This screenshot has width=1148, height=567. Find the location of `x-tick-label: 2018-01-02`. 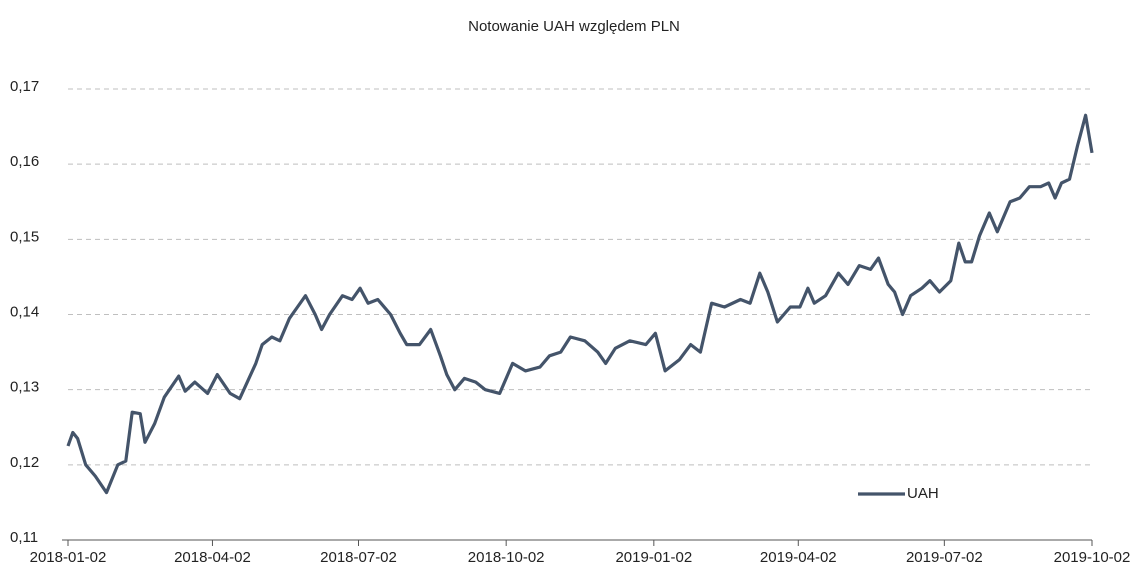

x-tick-label: 2018-01-02 is located at coordinates (68, 557).